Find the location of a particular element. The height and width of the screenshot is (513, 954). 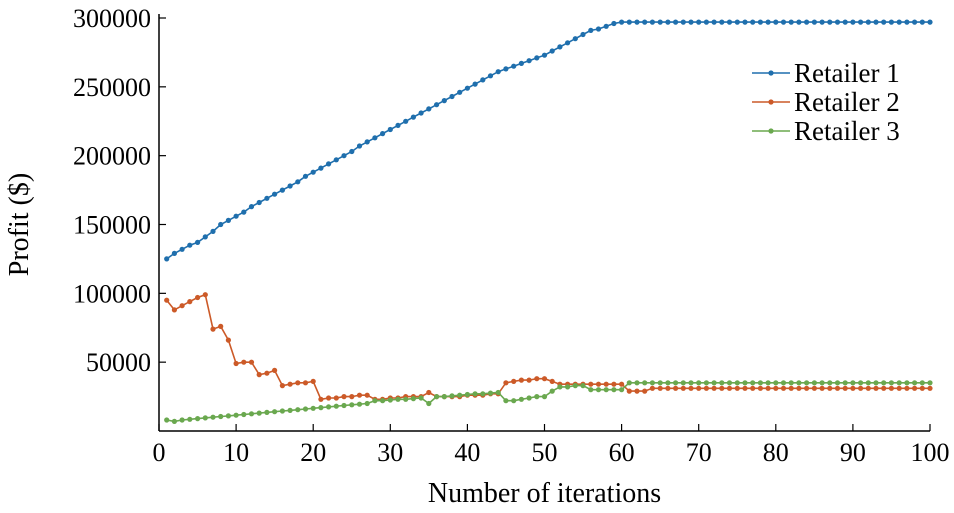

legend-retailer-2-marker is located at coordinates (771, 102).